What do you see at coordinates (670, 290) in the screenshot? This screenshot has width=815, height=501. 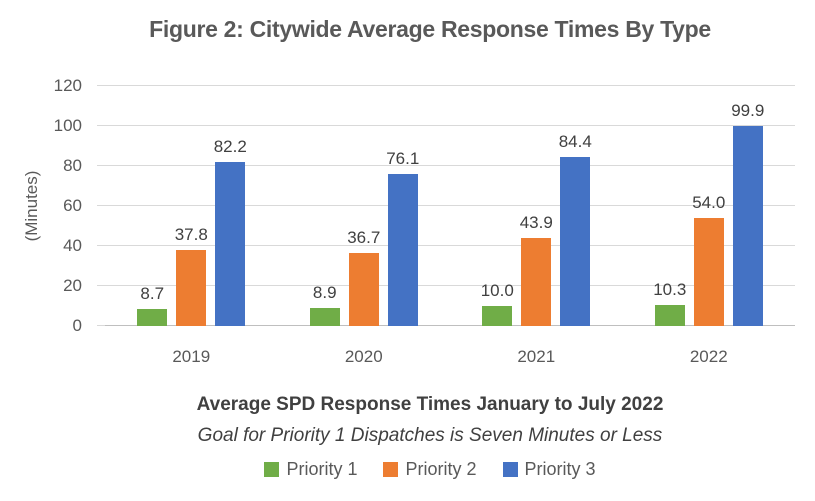 I see `bar-value-label: 10.3` at bounding box center [670, 290].